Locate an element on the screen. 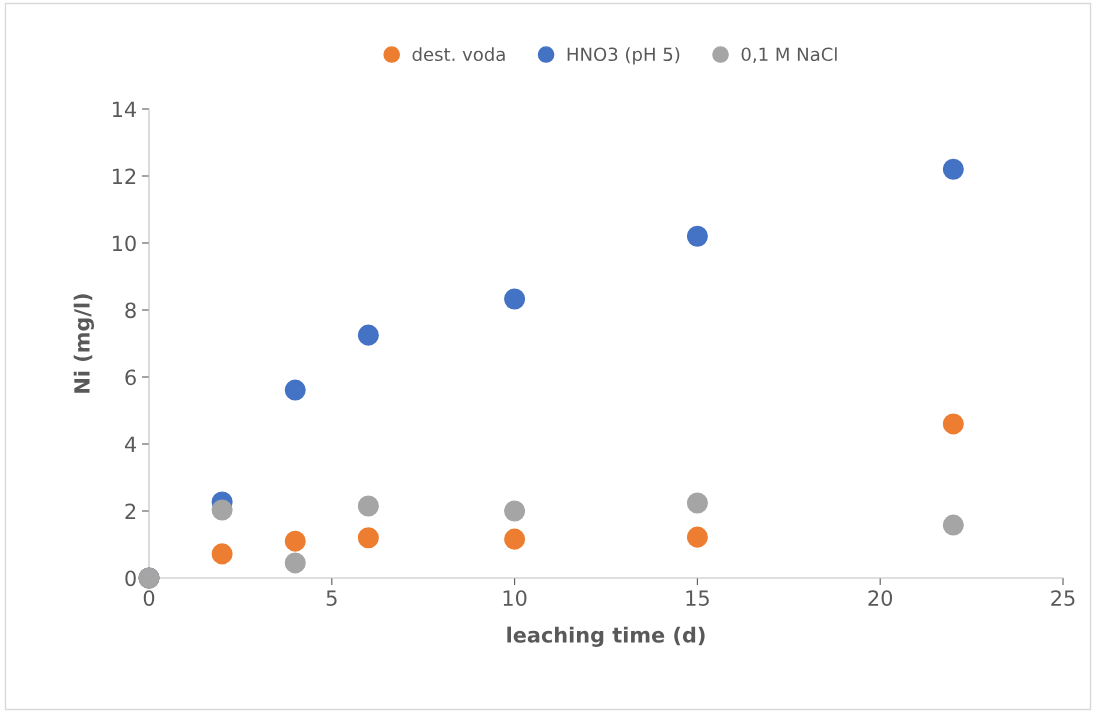  y-axis-title: Ni (mg/l) is located at coordinates (84, 343).